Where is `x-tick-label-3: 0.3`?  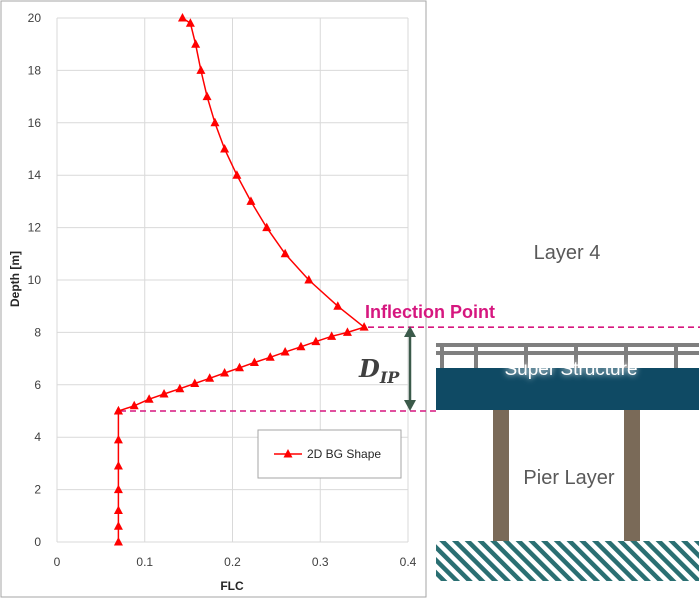 x-tick-label-3: 0.3 is located at coordinates (320, 562).